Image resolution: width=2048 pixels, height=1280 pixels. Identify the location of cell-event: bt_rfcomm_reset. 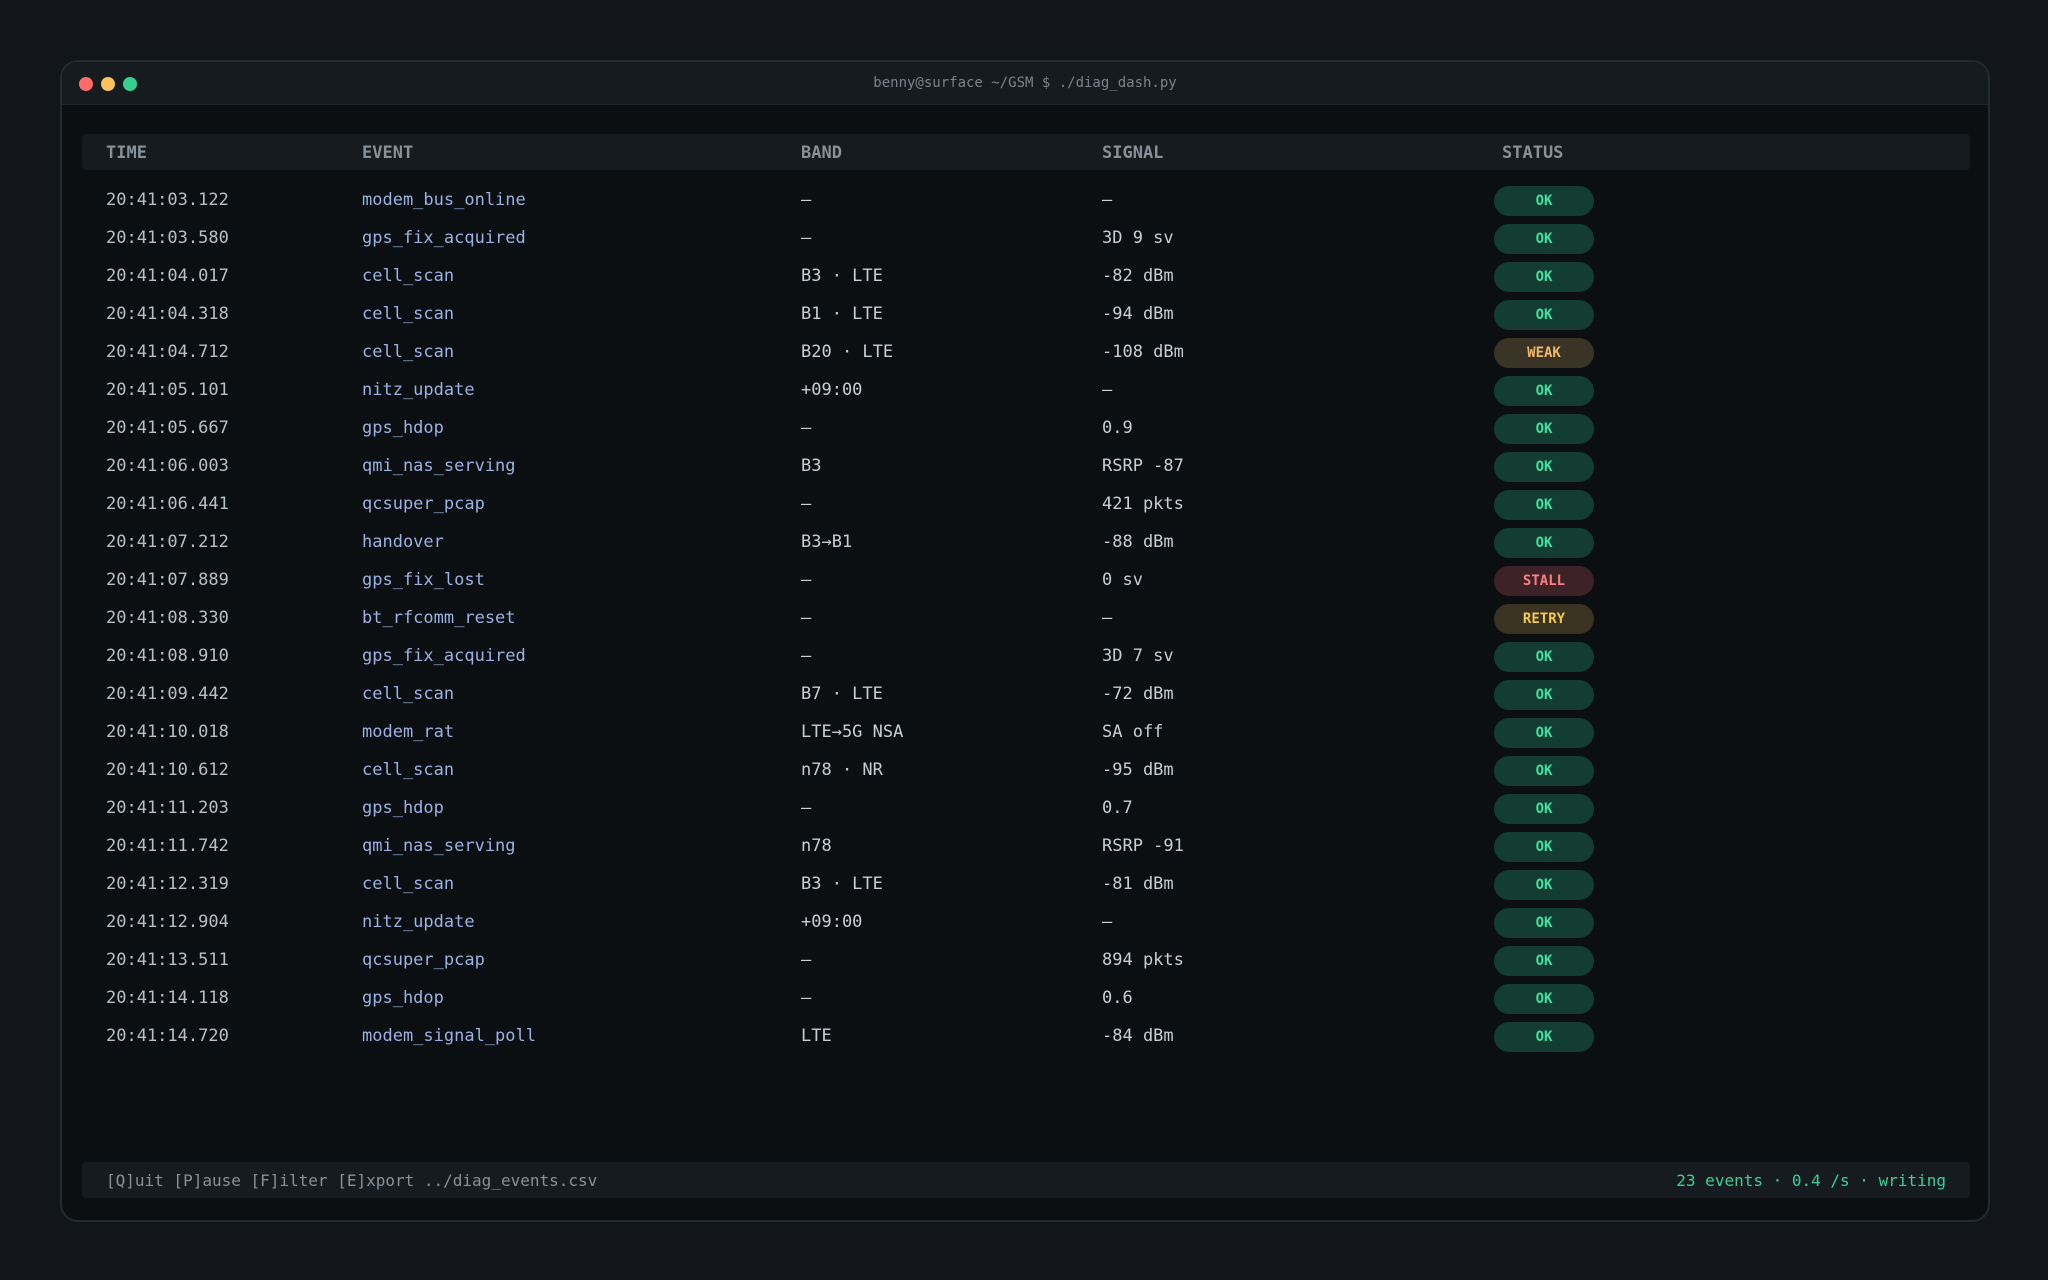
(439, 618).